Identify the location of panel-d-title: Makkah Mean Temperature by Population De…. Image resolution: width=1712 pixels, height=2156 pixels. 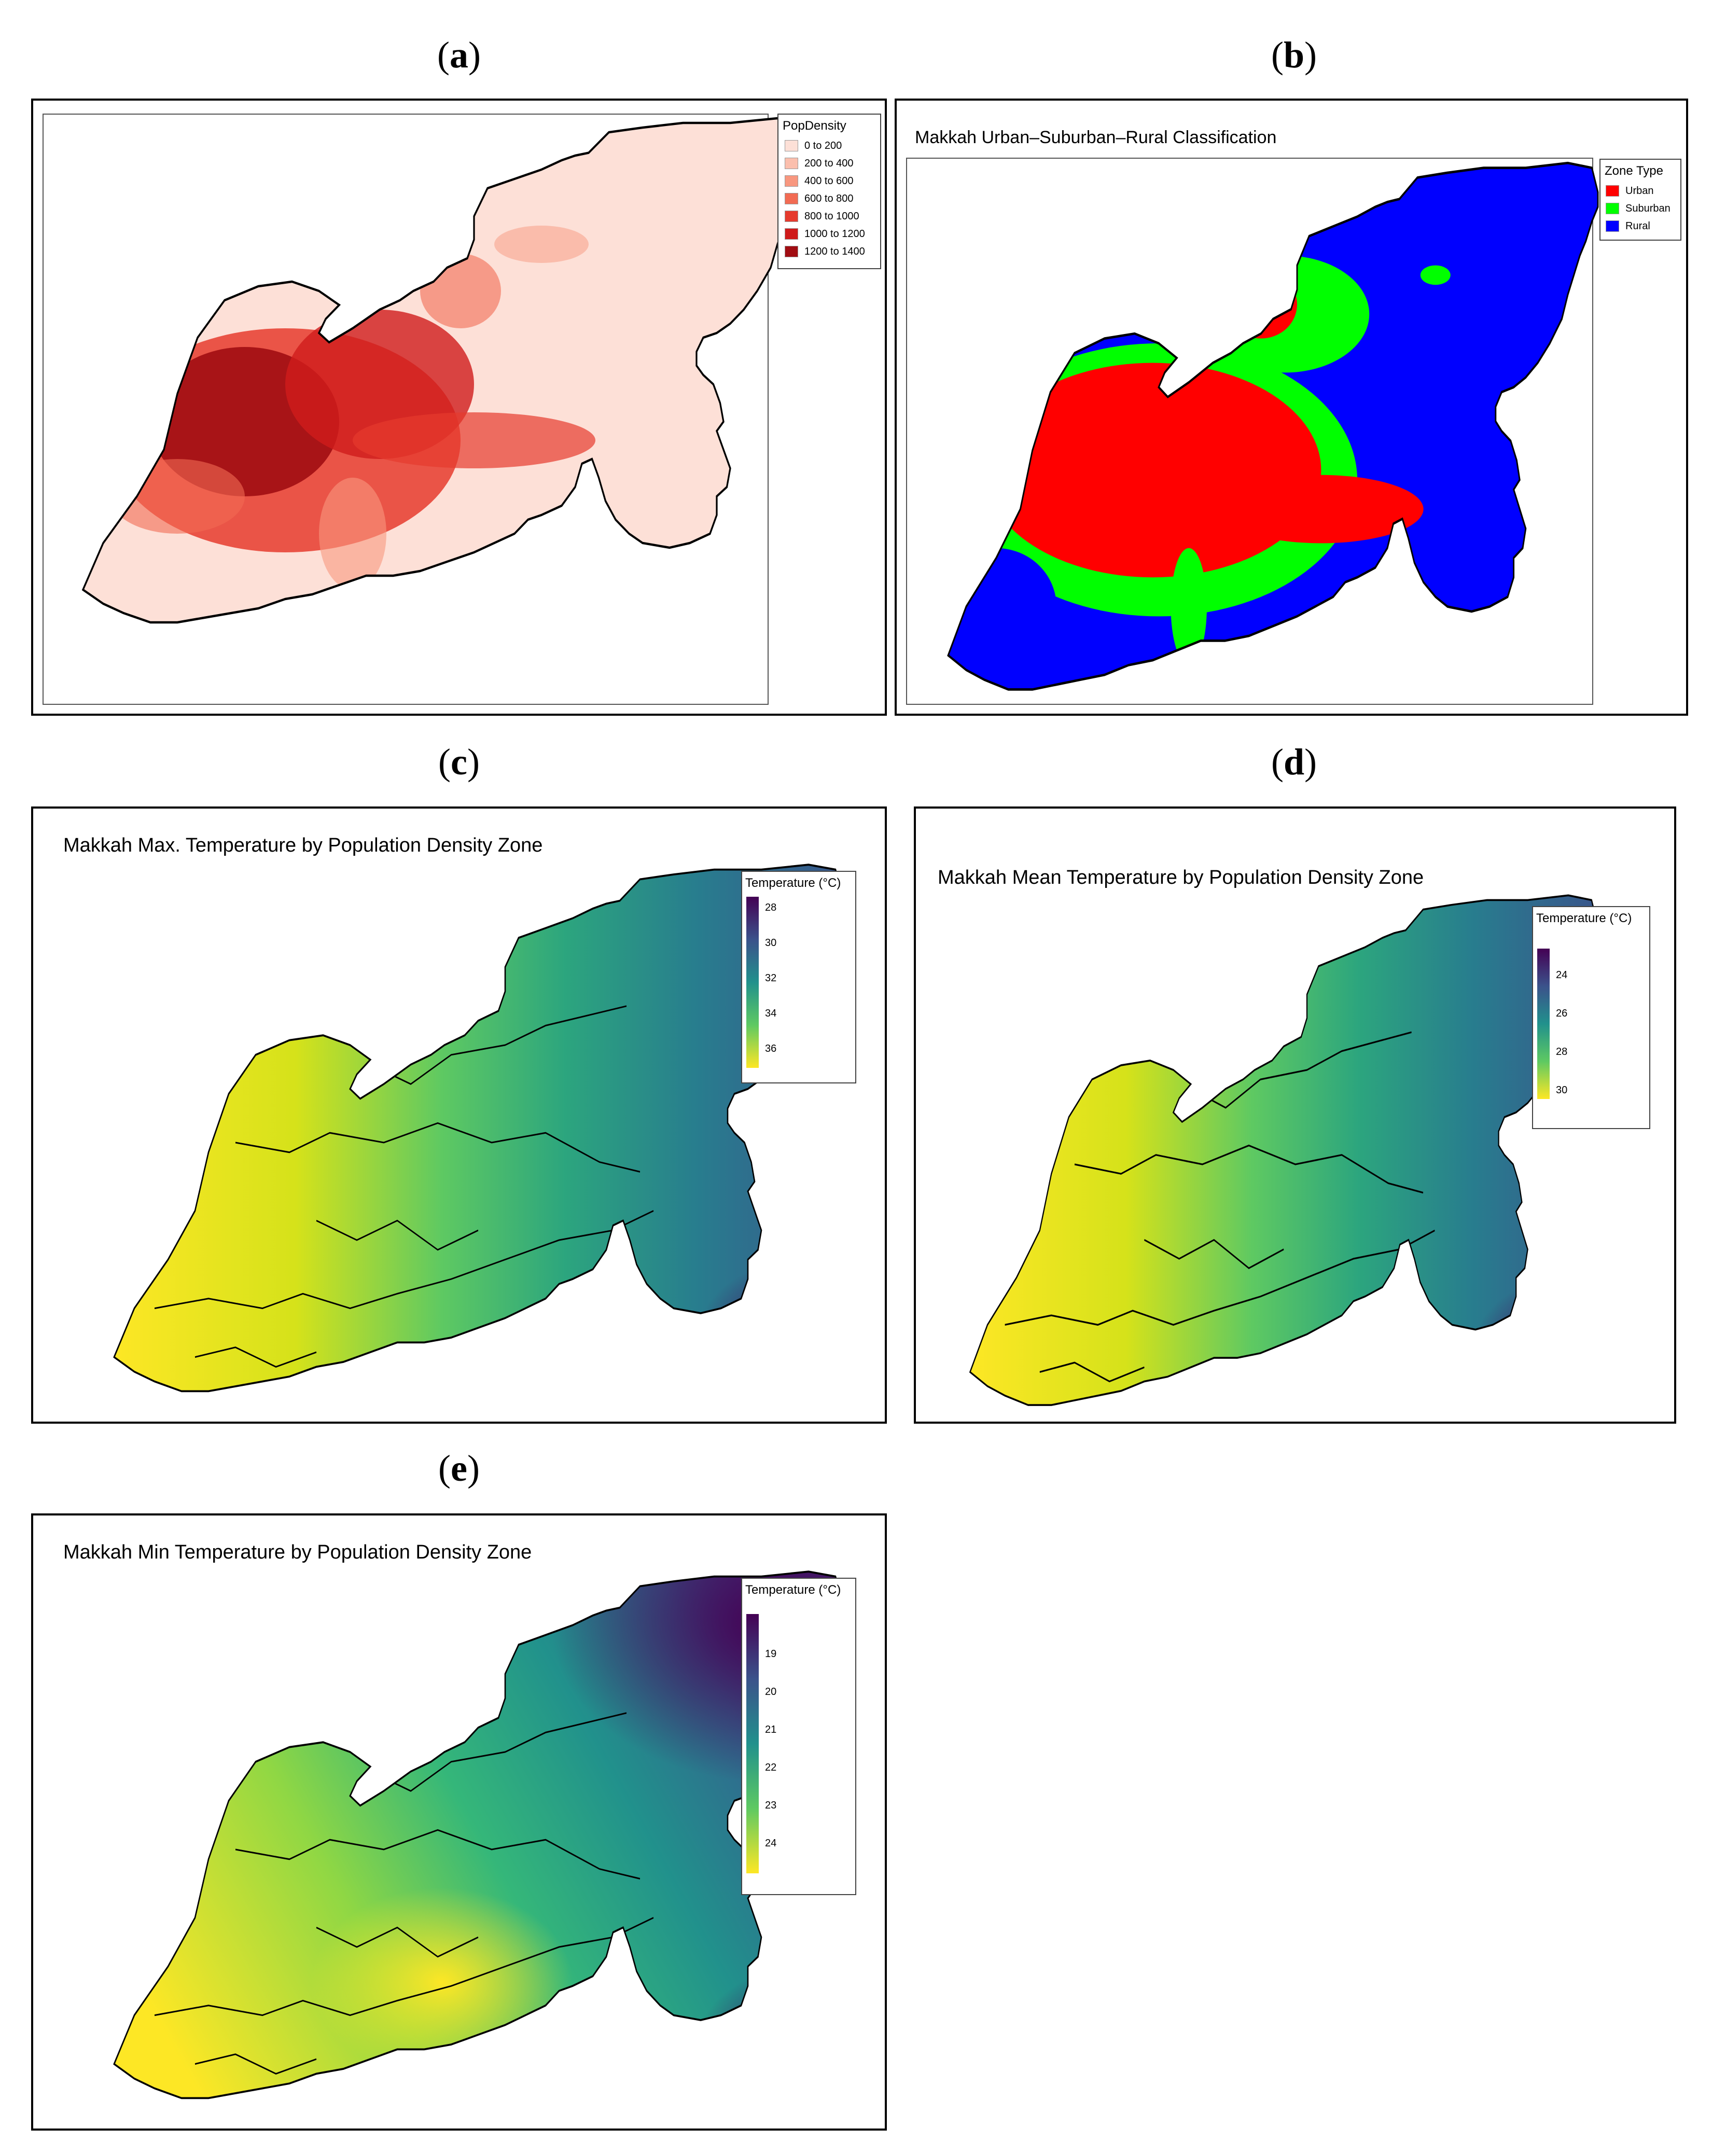
(1181, 877).